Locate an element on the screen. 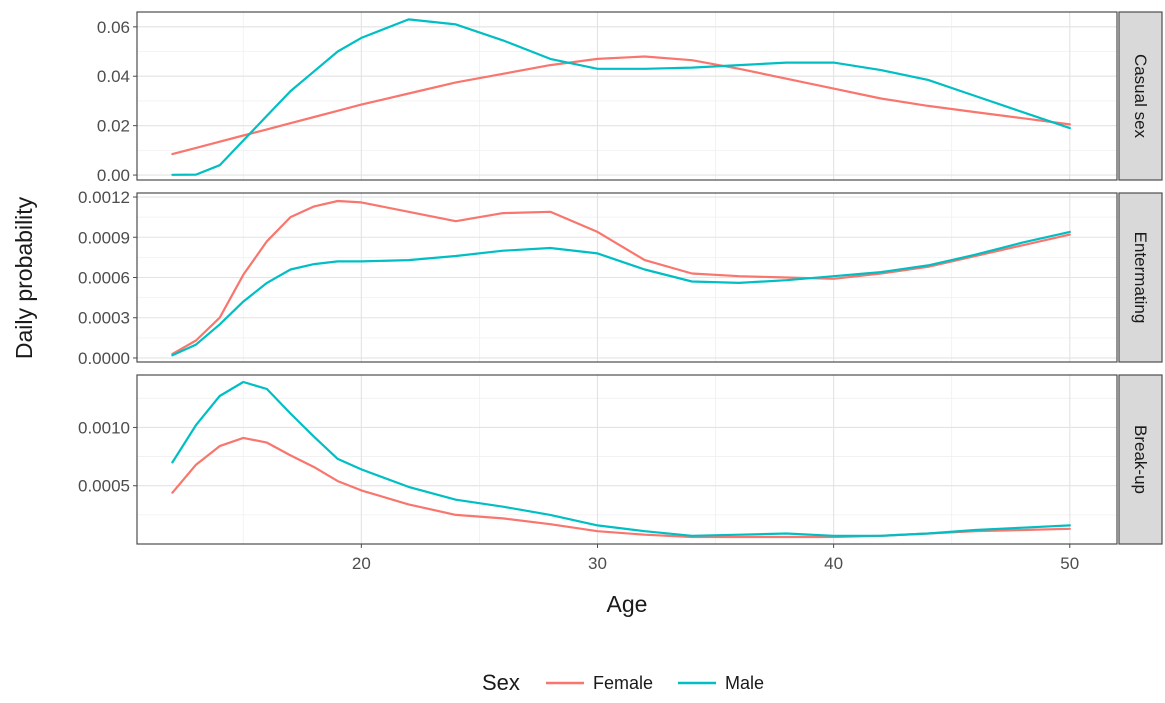 Image resolution: width=1165 pixels, height=703 pixels. x-tick-label: 50 is located at coordinates (1069, 563).